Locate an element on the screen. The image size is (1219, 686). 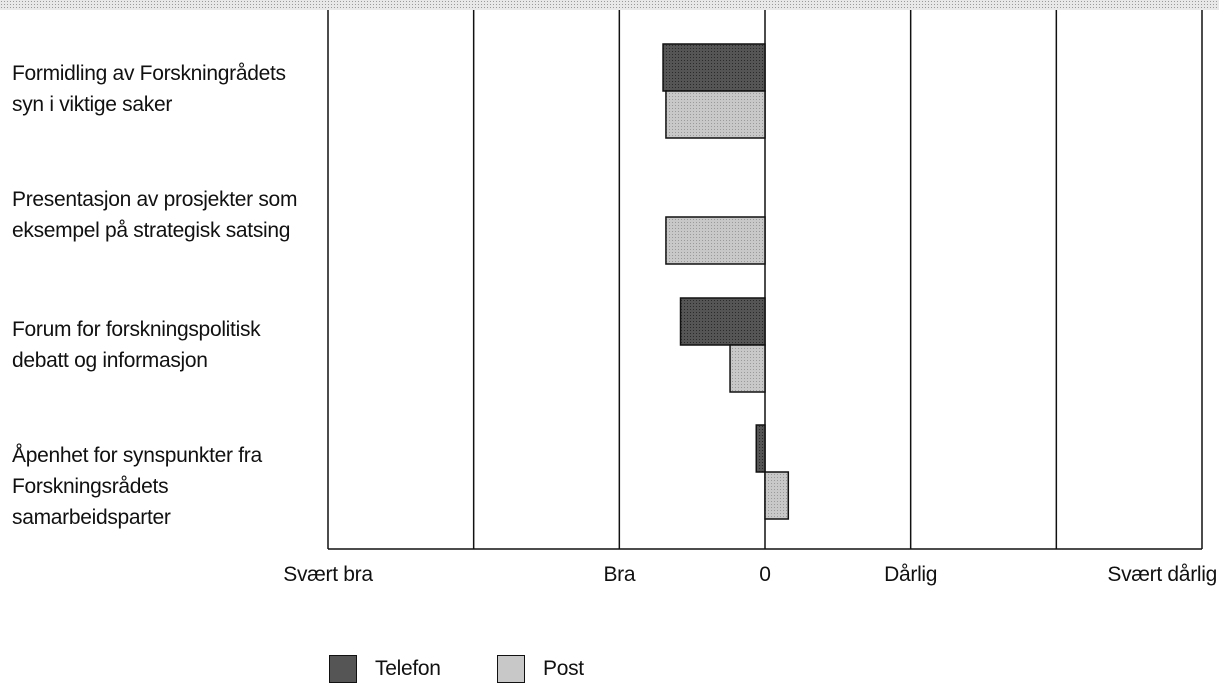
legend-item-telefon: Telefon is located at coordinates (385, 669).